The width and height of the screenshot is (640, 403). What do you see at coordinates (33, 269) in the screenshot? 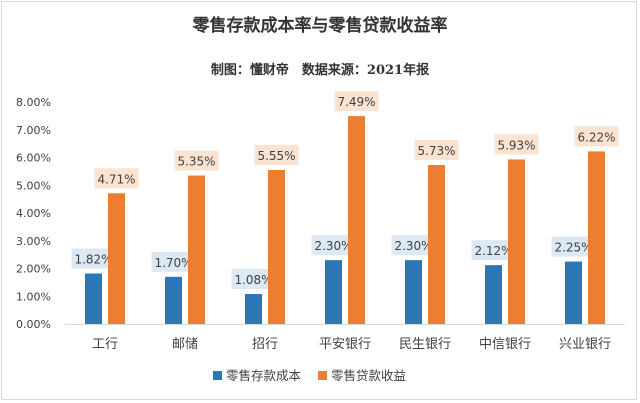
I see `y-tick-label: 2.00%` at bounding box center [33, 269].